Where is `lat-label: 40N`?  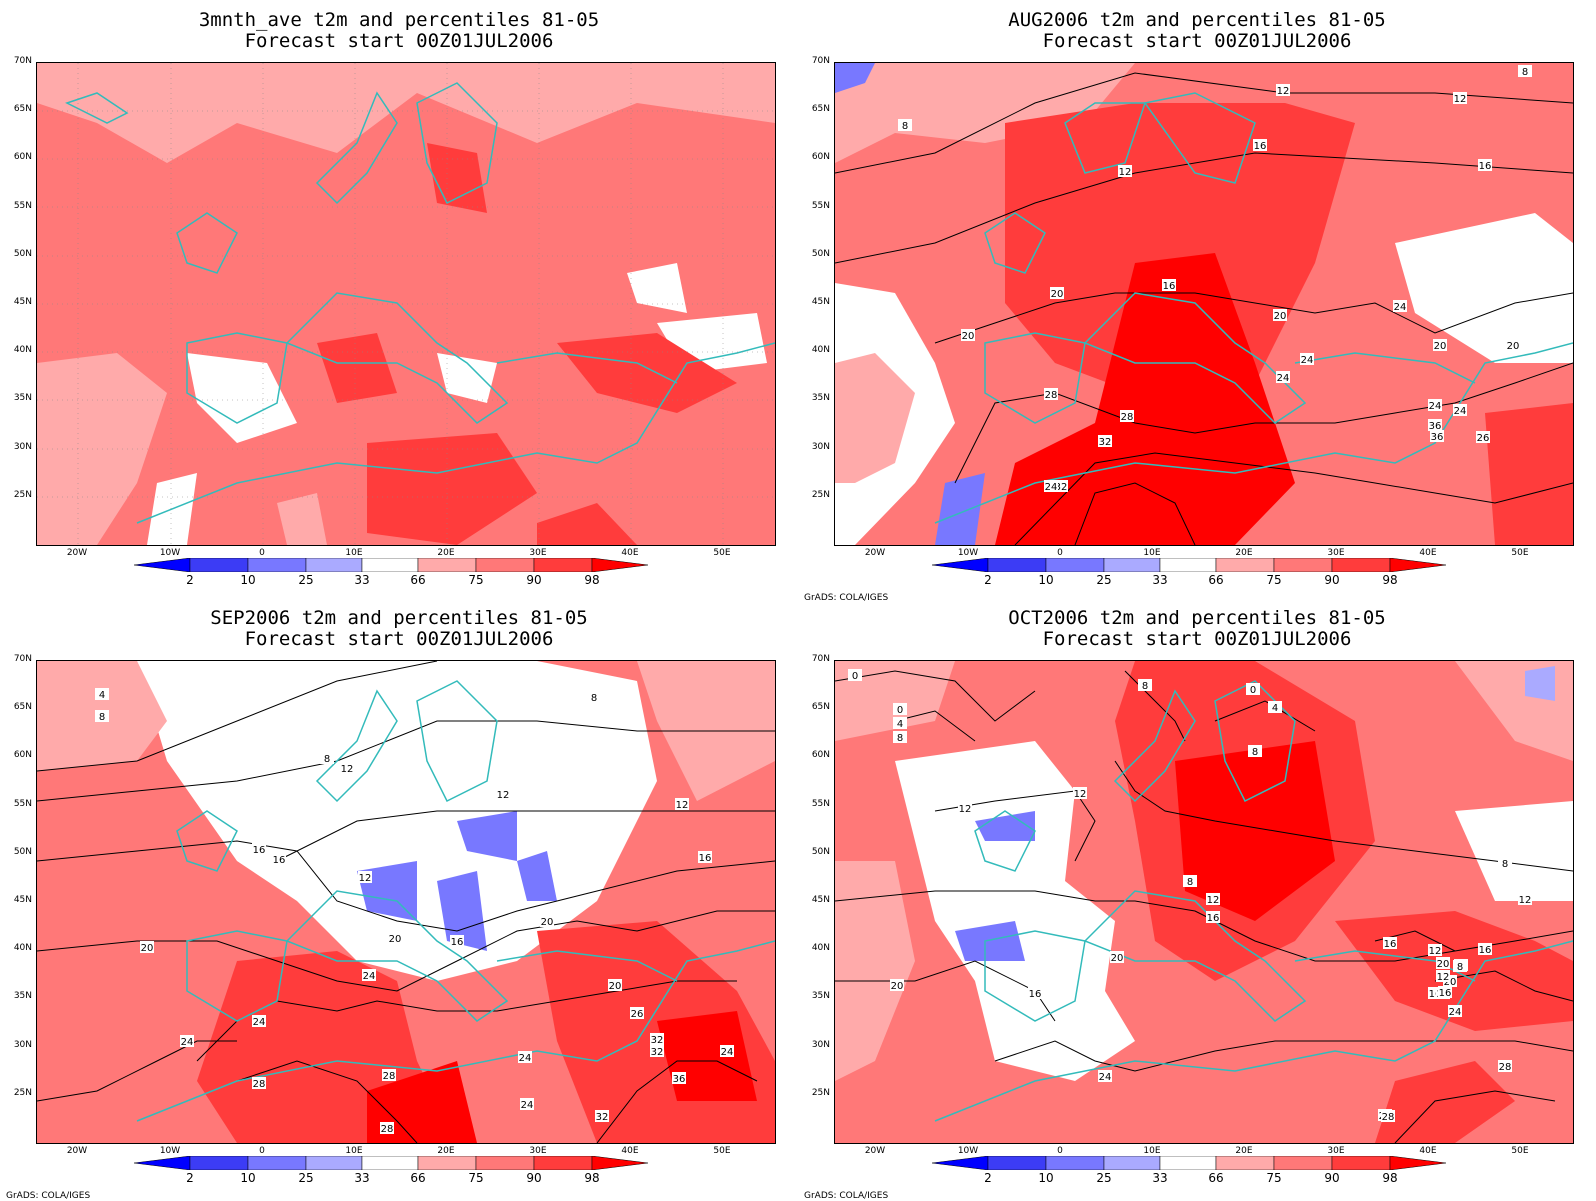 lat-label: 40N is located at coordinates (820, 948).